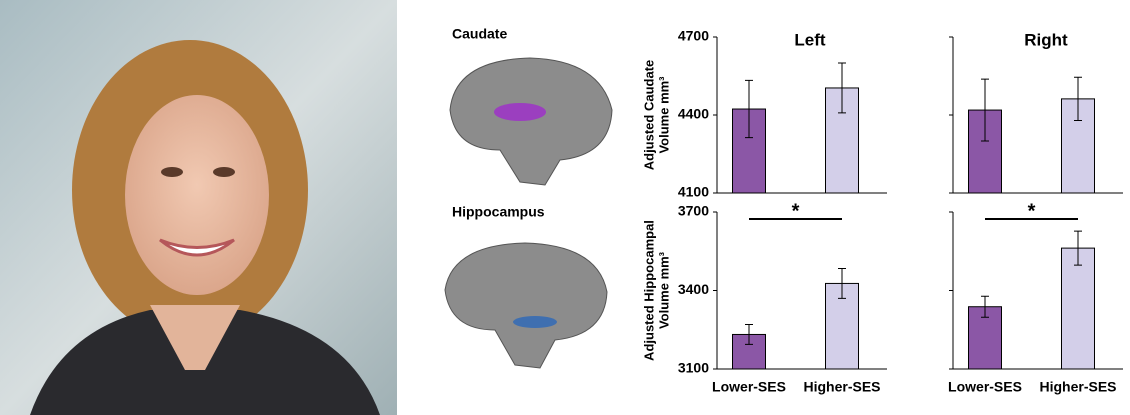 Image resolution: width=1130 pixels, height=415 pixels. What do you see at coordinates (648, 115) in the screenshot?
I see `y-axis-label: Adjusted Caudate` at bounding box center [648, 115].